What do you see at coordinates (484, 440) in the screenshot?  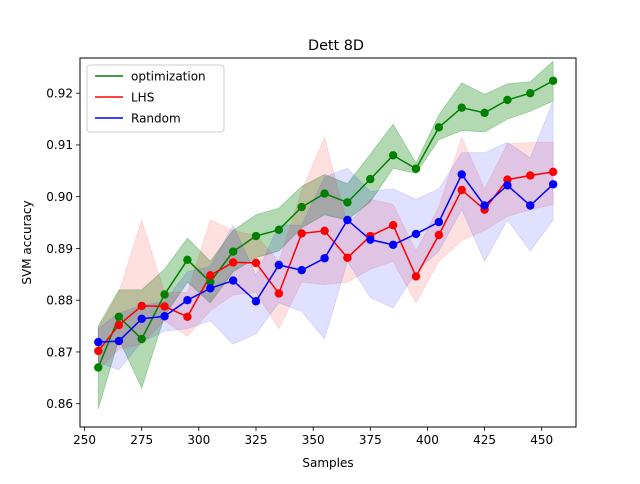 I see `x-tick-label: 425` at bounding box center [484, 440].